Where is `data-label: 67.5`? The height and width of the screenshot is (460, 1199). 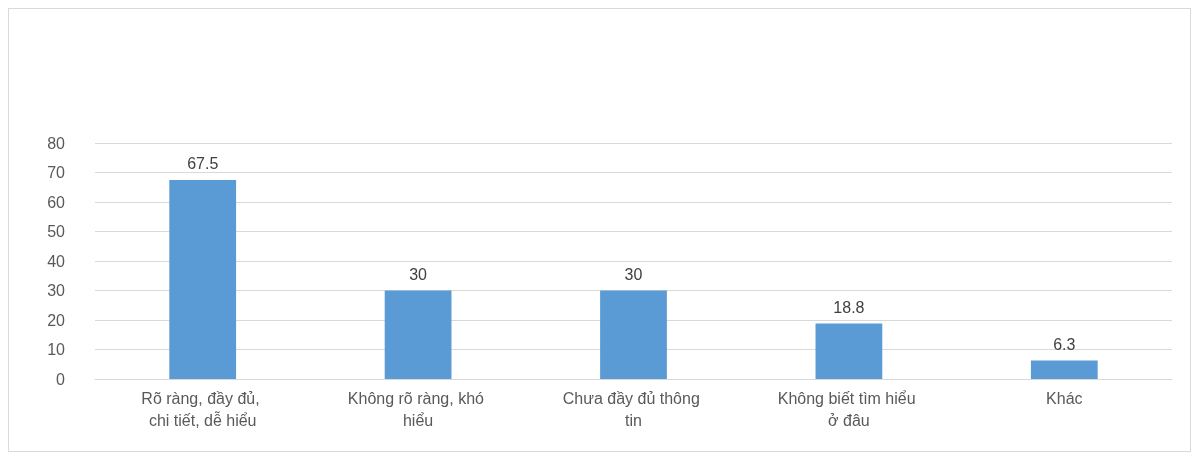 data-label: 67.5 is located at coordinates (203, 164).